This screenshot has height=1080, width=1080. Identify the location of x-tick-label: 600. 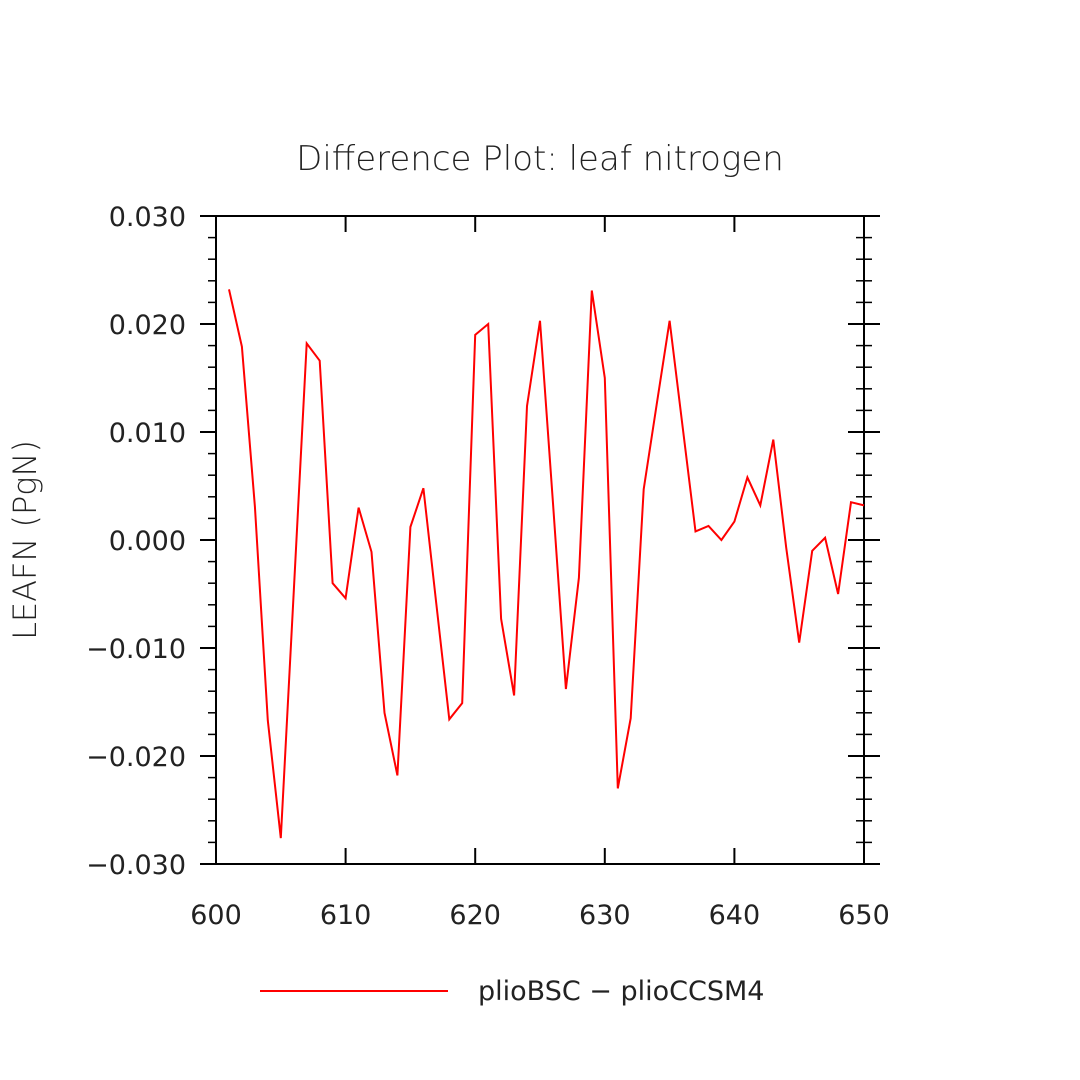
(216, 915).